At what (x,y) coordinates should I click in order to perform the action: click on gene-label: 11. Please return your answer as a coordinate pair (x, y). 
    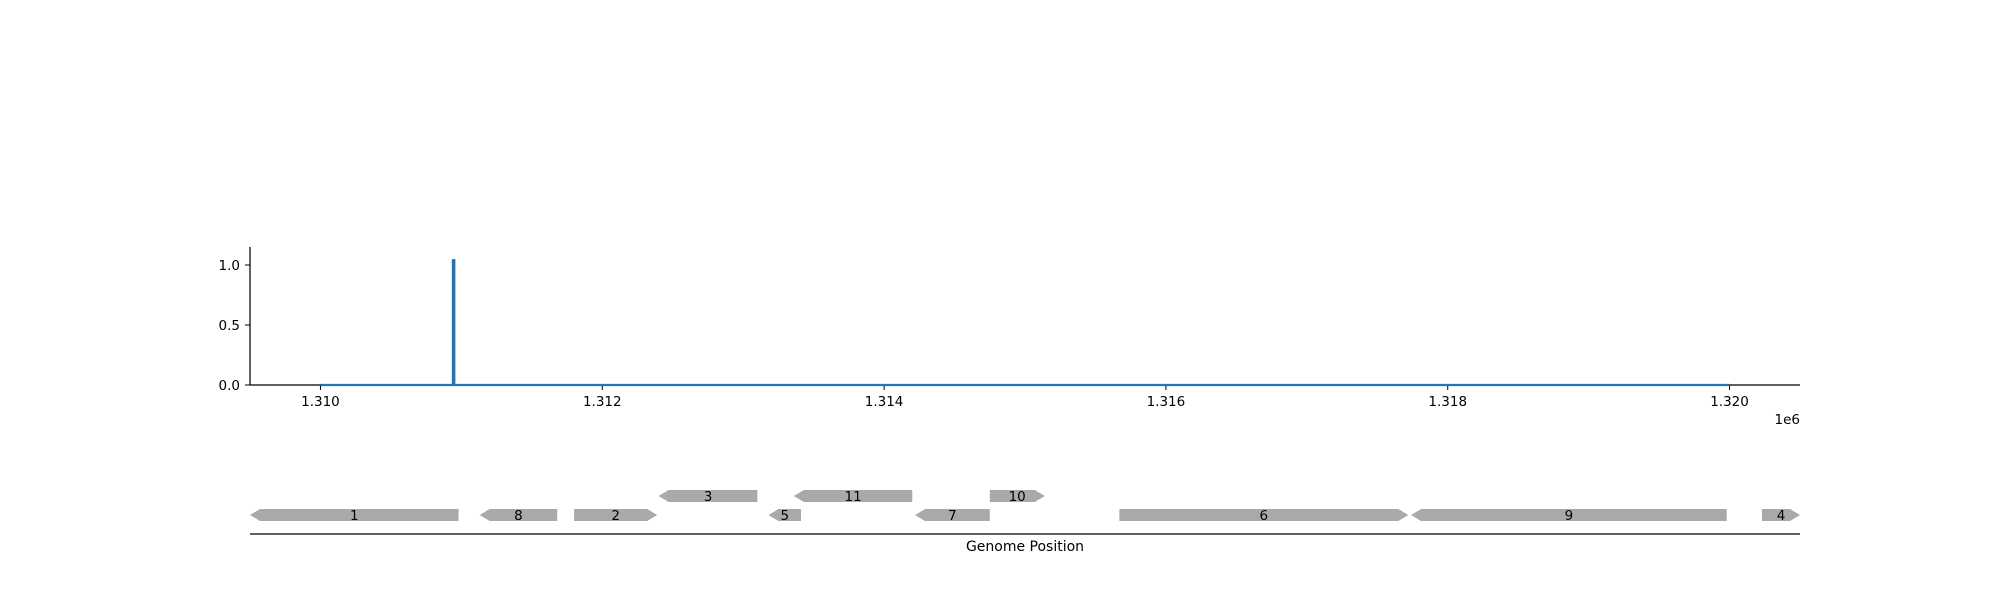
    Looking at the image, I should click on (853, 497).